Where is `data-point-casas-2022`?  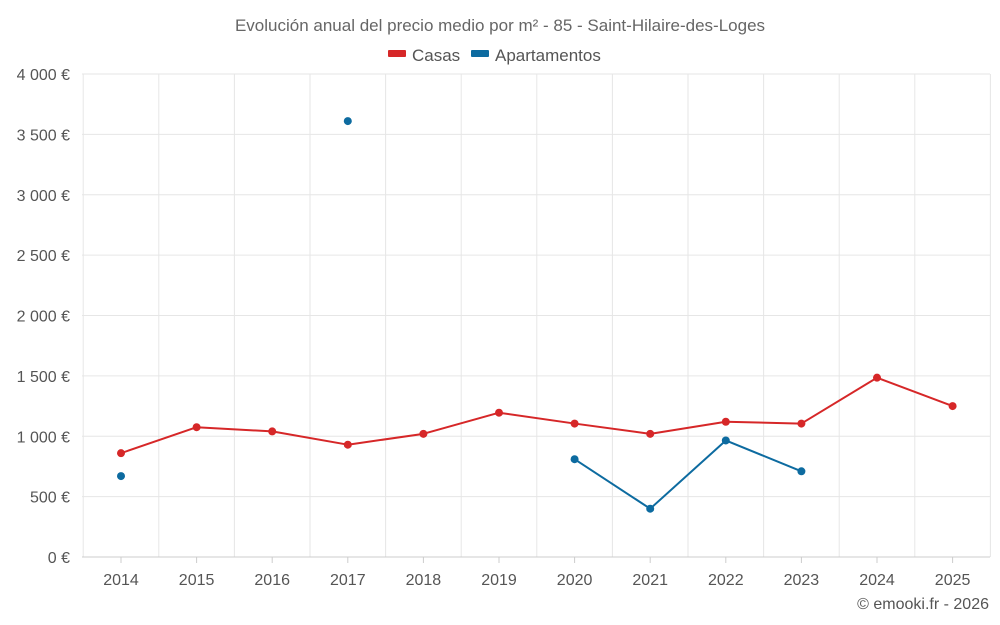 data-point-casas-2022 is located at coordinates (725, 421).